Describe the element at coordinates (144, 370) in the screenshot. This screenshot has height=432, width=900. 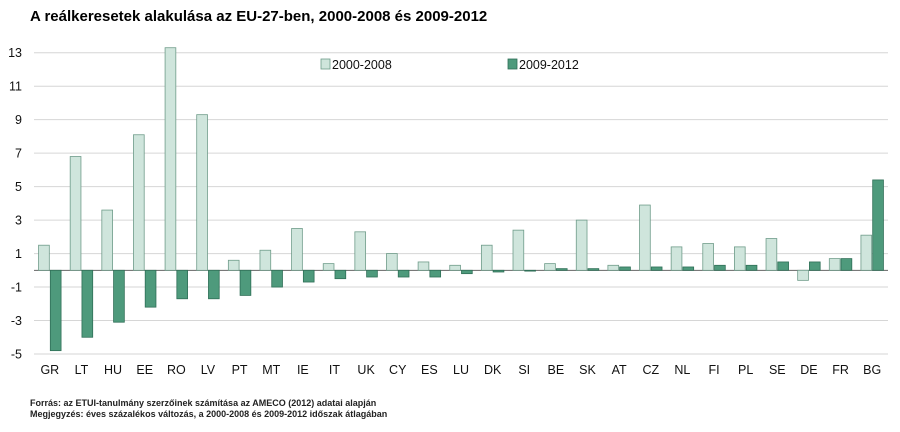
I see `x-tick-label: EE` at that location.